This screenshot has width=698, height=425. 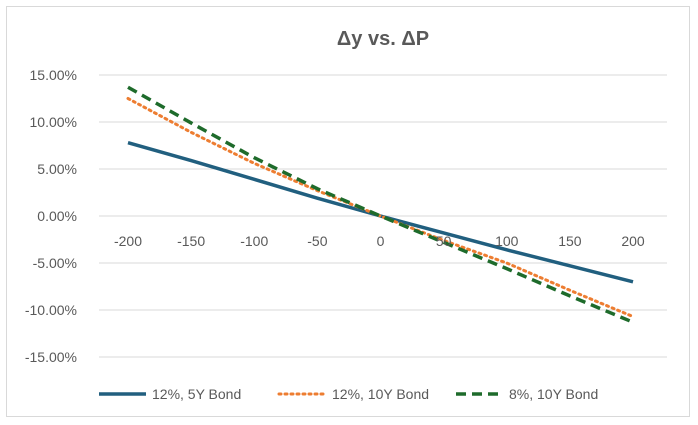 What do you see at coordinates (128, 241) in the screenshot?
I see `x-tick-label: -200` at bounding box center [128, 241].